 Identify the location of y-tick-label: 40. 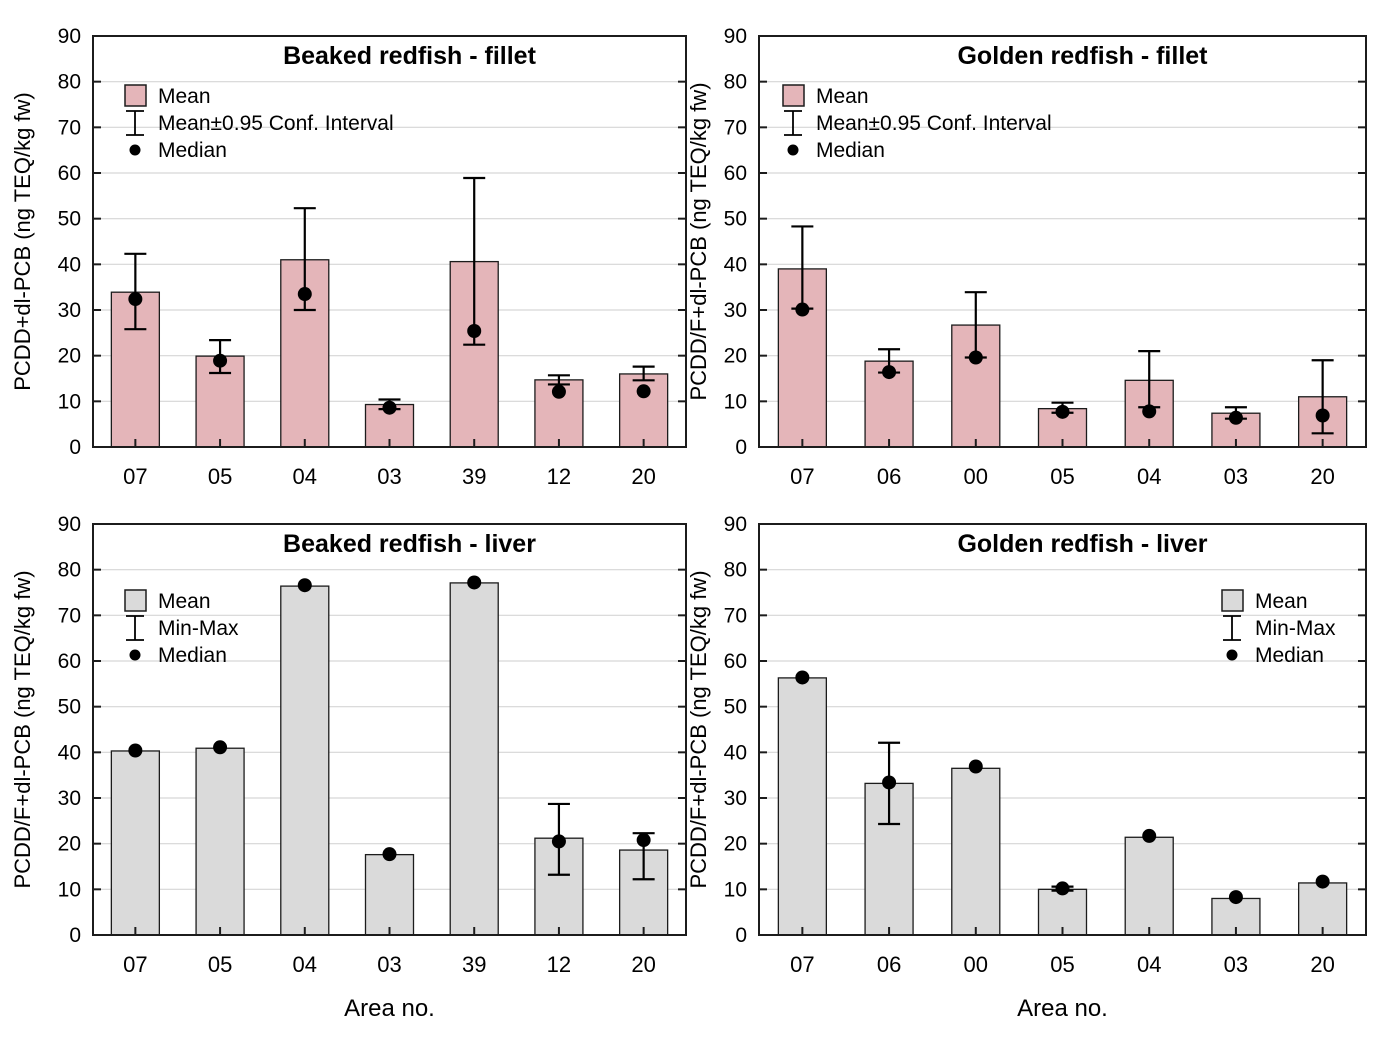
(69, 752).